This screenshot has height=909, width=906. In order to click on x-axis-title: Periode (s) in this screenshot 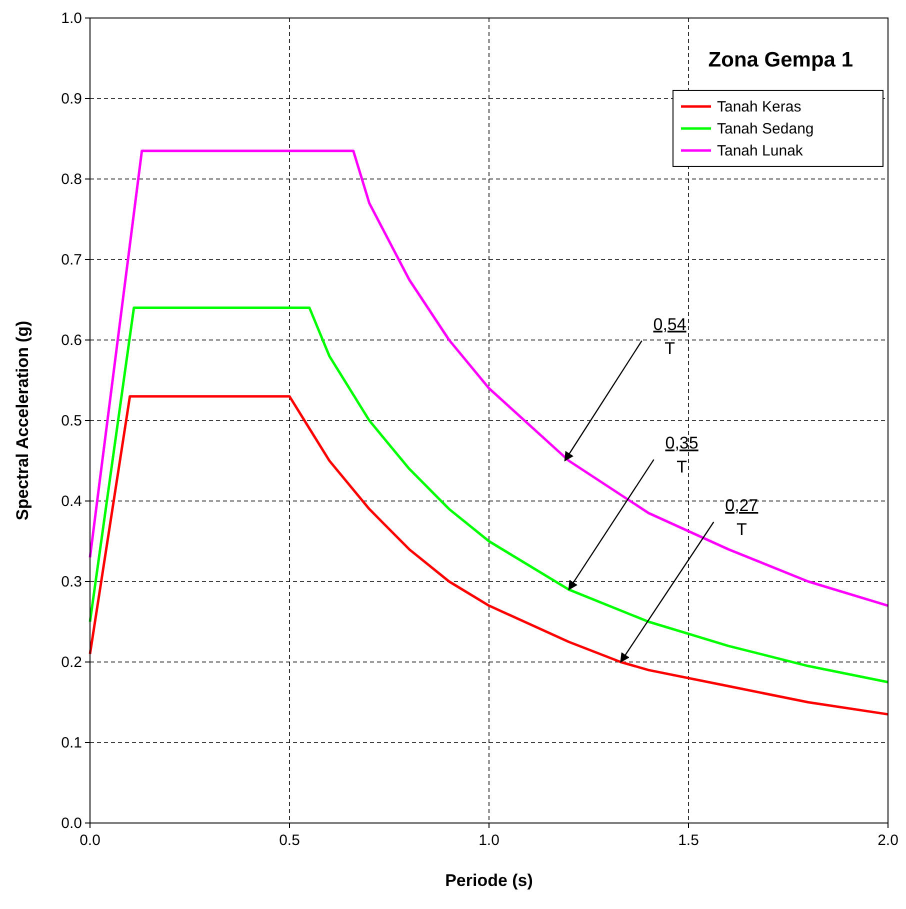, I will do `click(489, 880)`.